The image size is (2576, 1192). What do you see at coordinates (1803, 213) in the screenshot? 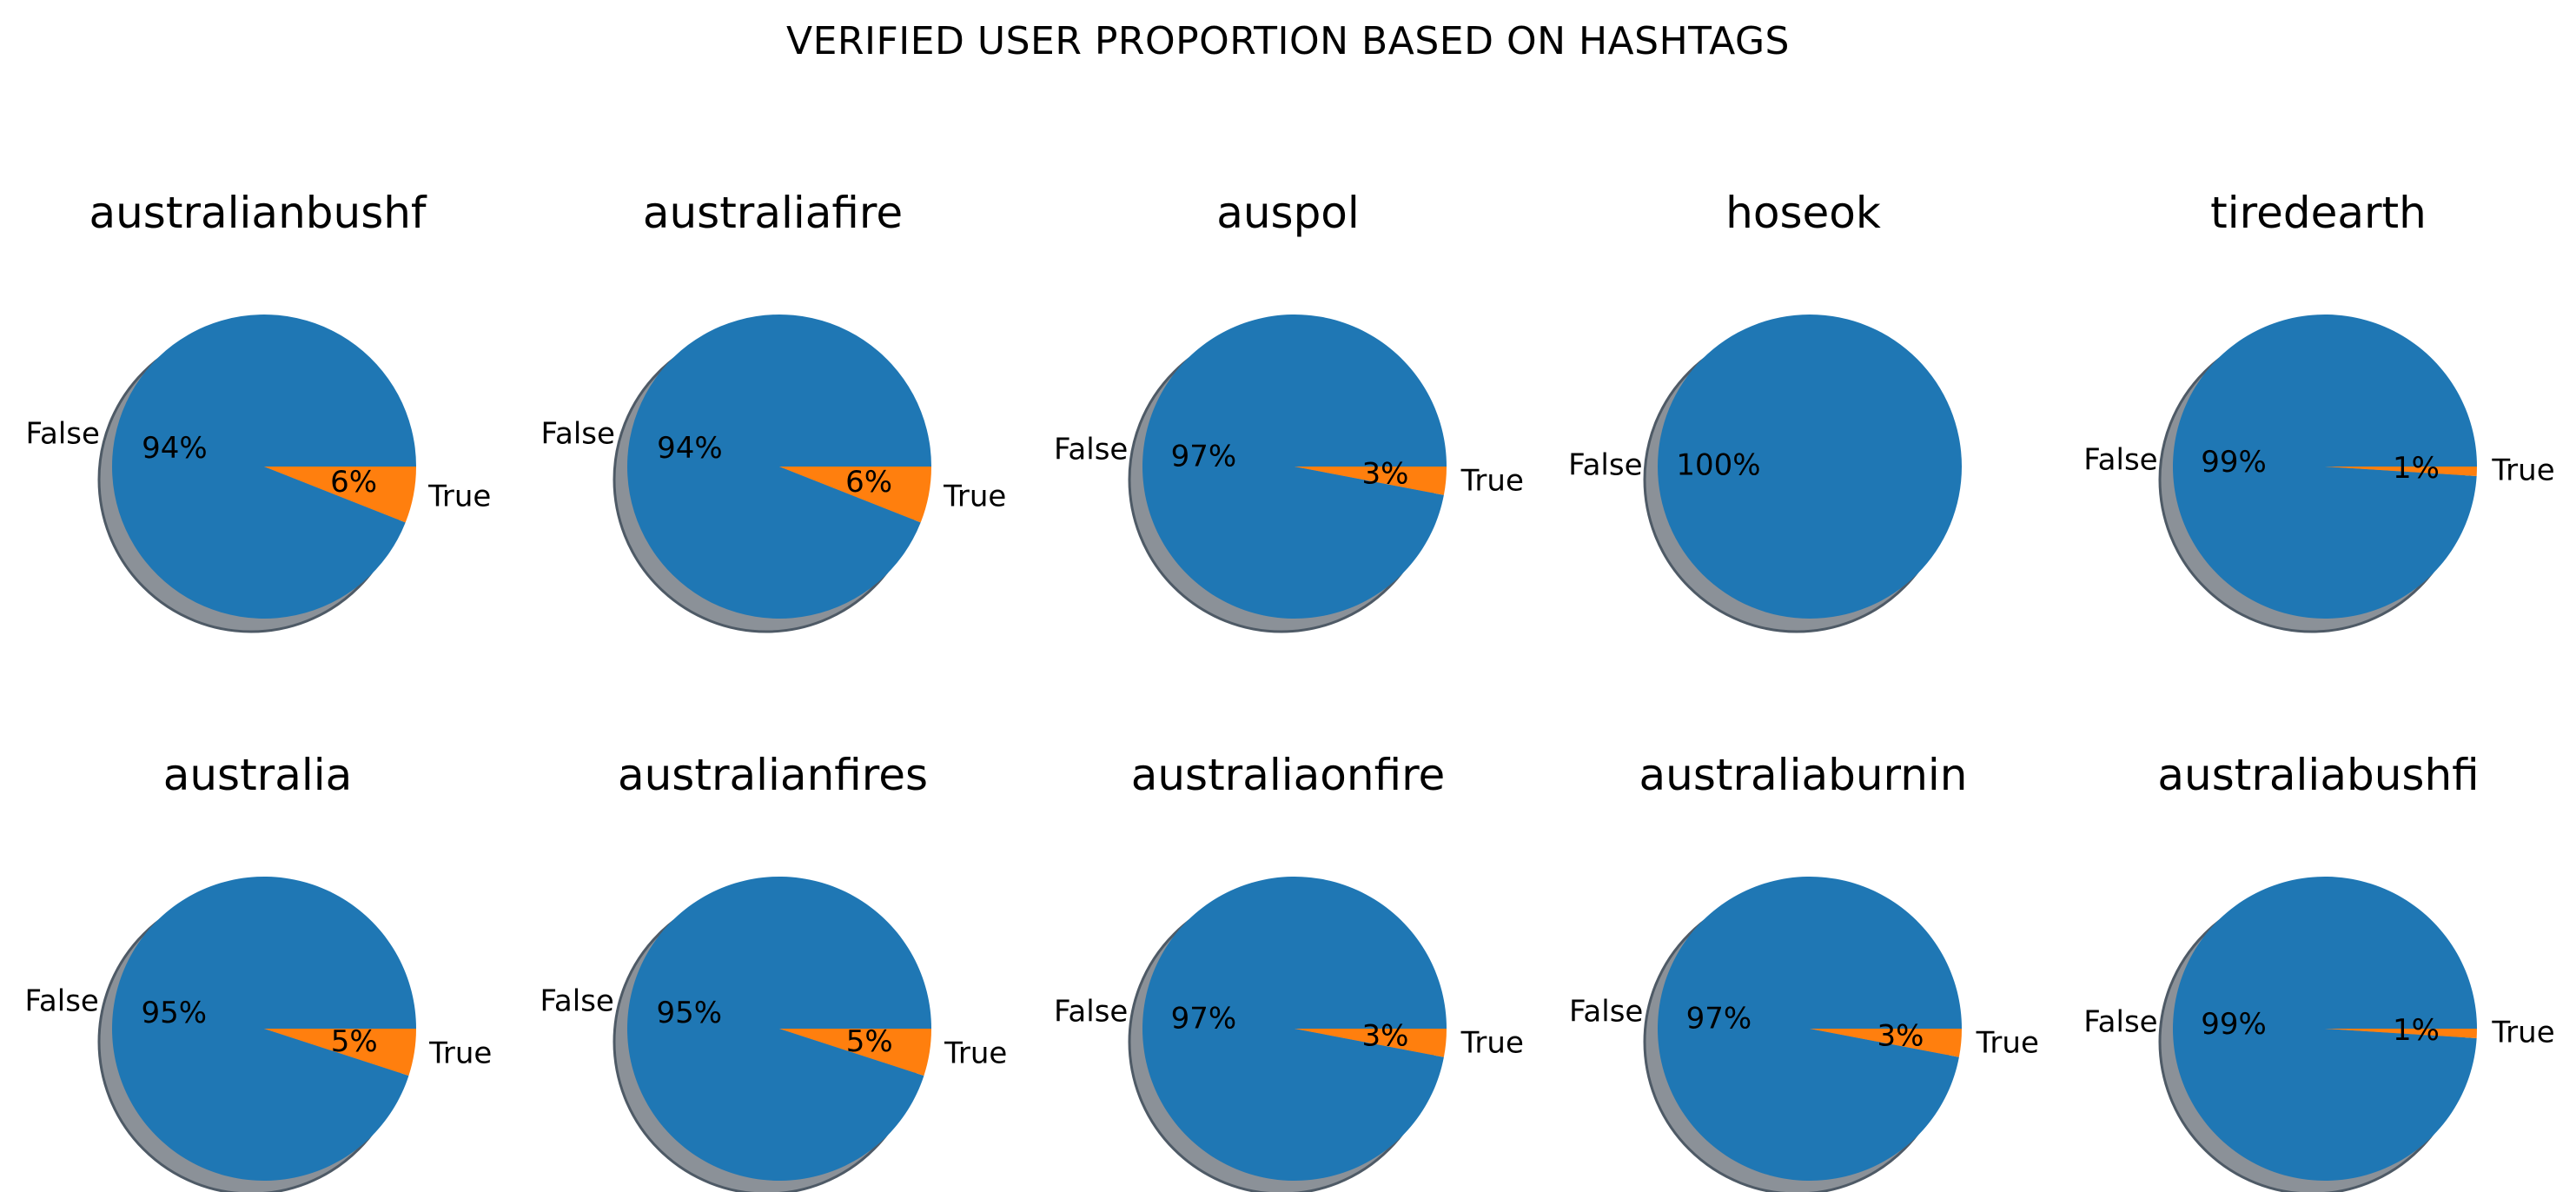
I see `pie-title: hoseok` at bounding box center [1803, 213].